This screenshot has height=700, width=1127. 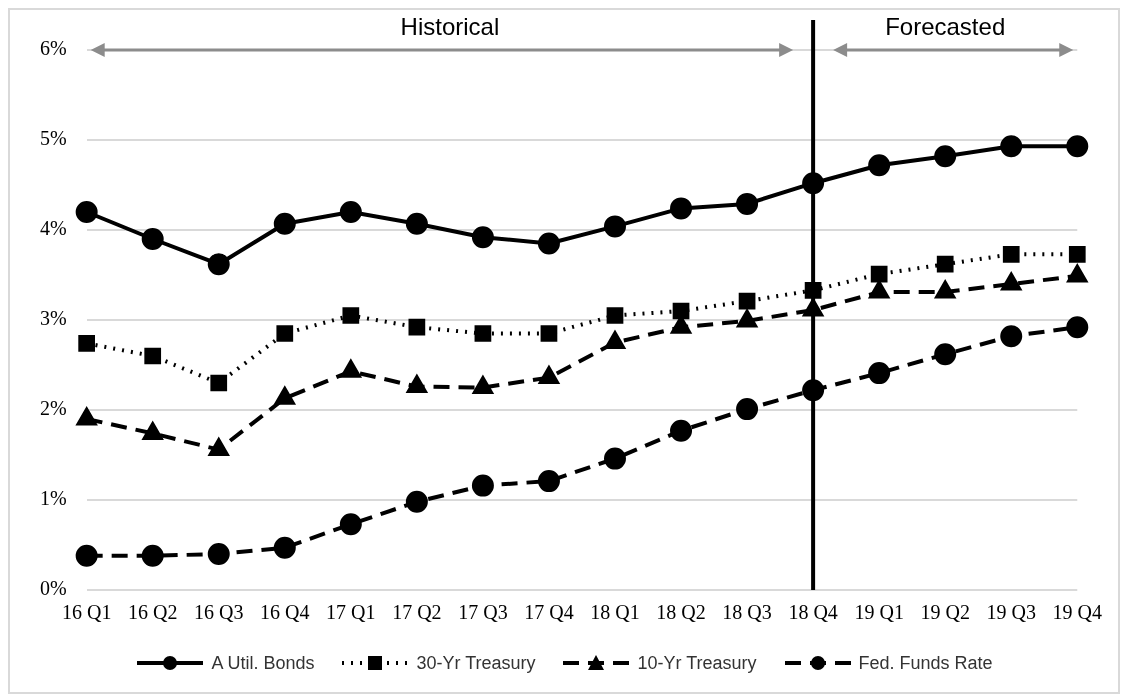 What do you see at coordinates (53, 138) in the screenshot?
I see `y-tick-label: 5%` at bounding box center [53, 138].